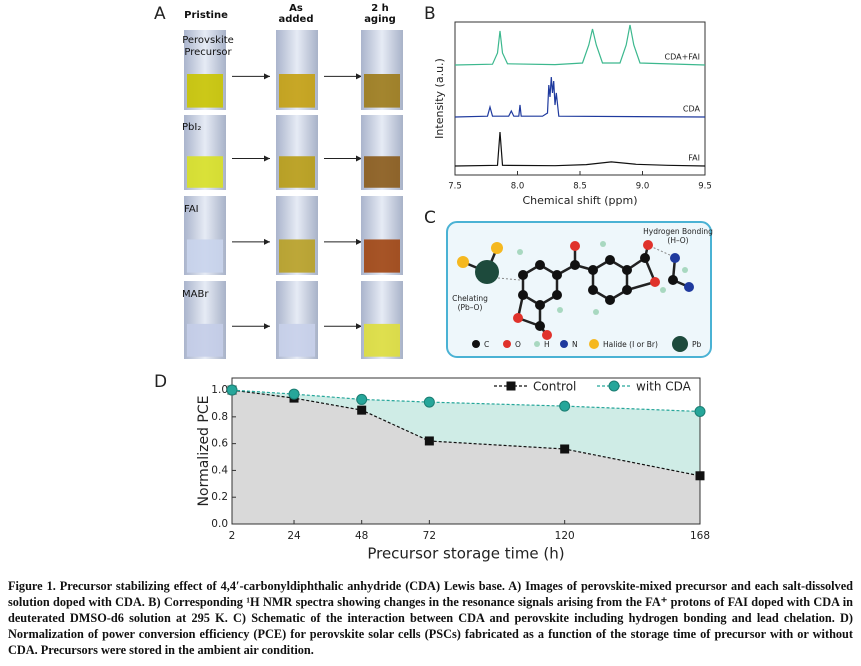 The width and height of the screenshot is (861, 666). Describe the element at coordinates (191, 209) in the screenshot. I see `row-label: FAI` at that location.